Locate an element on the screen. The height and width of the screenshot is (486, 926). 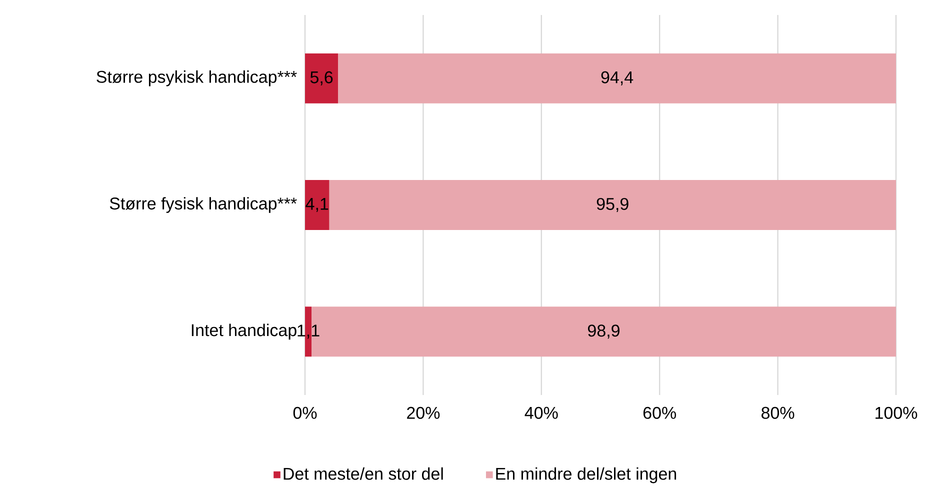
x-tick-label: 40% is located at coordinates (541, 412).